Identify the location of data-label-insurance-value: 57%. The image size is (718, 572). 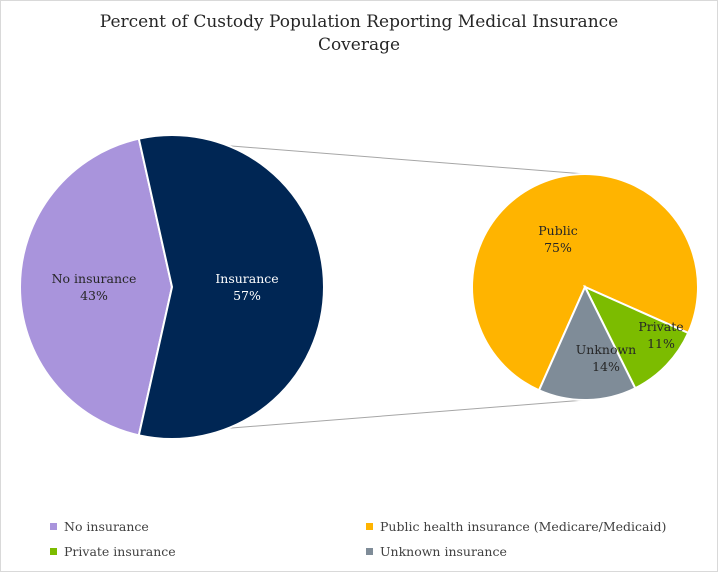
(247, 295).